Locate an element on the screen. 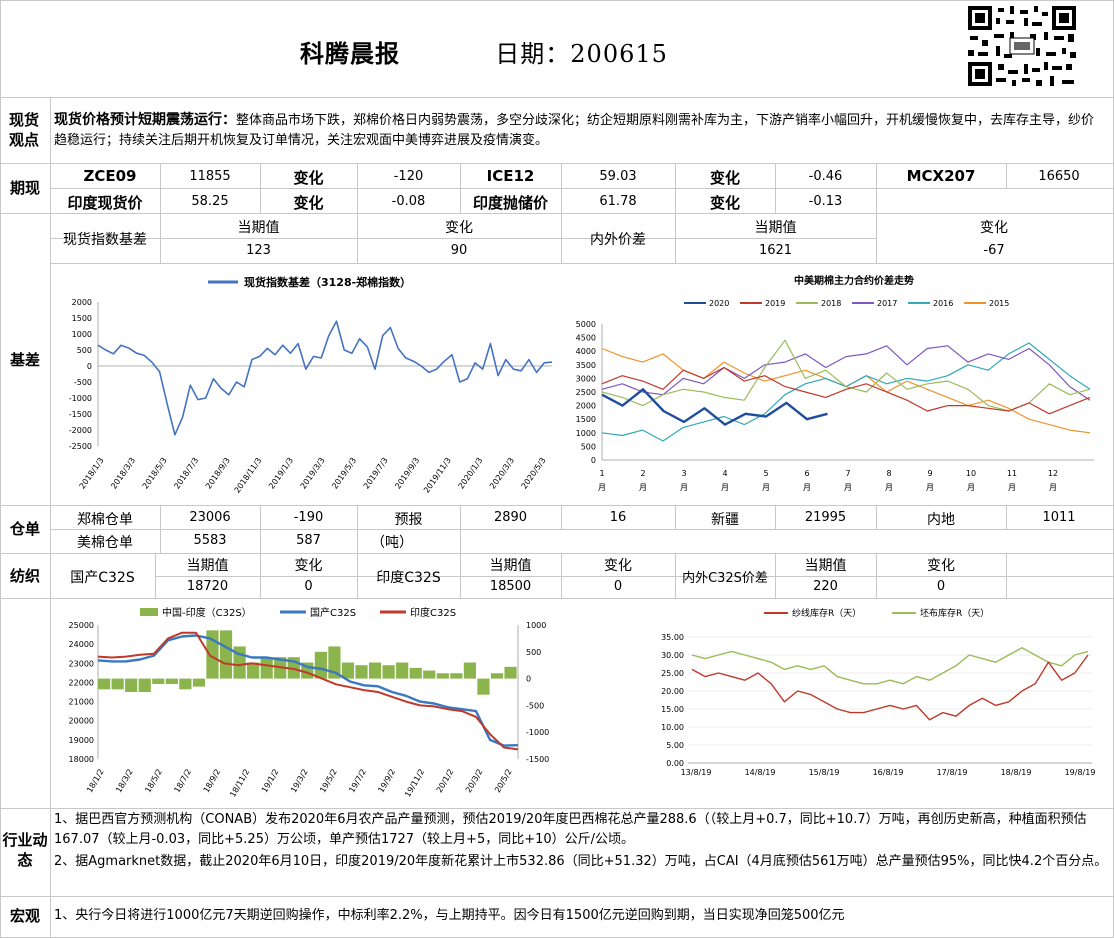 The image size is (1114, 938). x-tick-label: 16/8/19 is located at coordinates (888, 772).